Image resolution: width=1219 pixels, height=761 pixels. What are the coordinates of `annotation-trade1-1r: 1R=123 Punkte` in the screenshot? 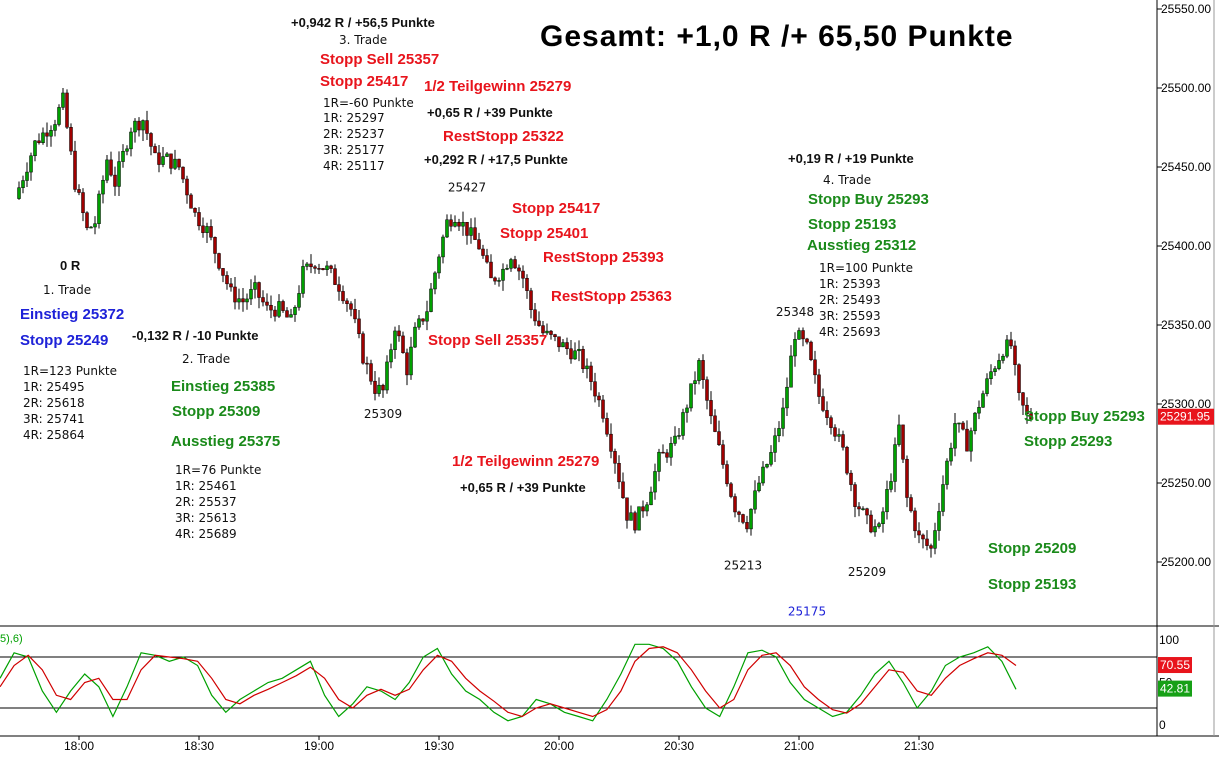 It's located at (70, 371).